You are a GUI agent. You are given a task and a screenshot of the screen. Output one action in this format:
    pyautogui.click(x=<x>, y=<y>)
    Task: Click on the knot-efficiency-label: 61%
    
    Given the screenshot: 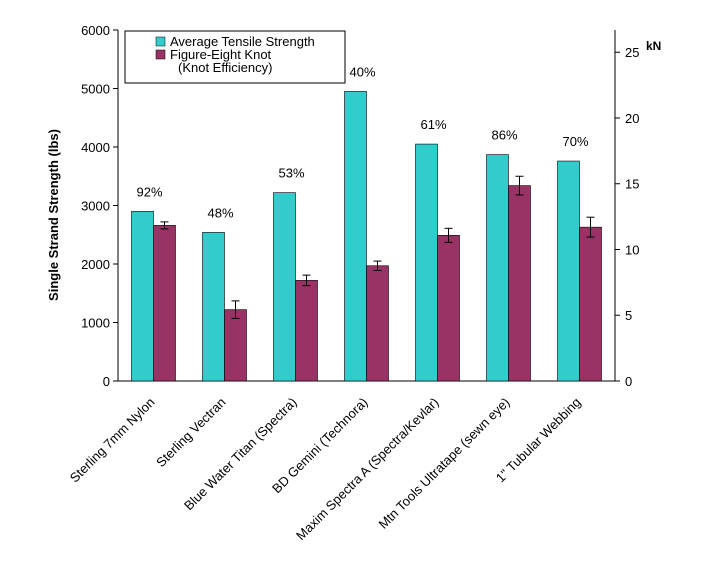 What is the action you would take?
    pyautogui.click(x=433, y=124)
    